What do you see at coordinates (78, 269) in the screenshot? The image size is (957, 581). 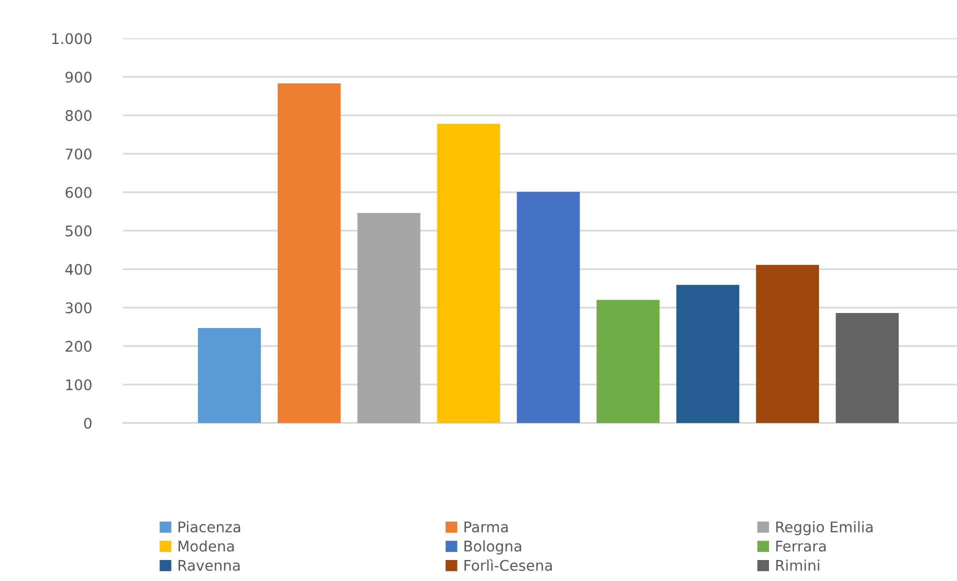 I see `y-tick-label: 400` at bounding box center [78, 269].